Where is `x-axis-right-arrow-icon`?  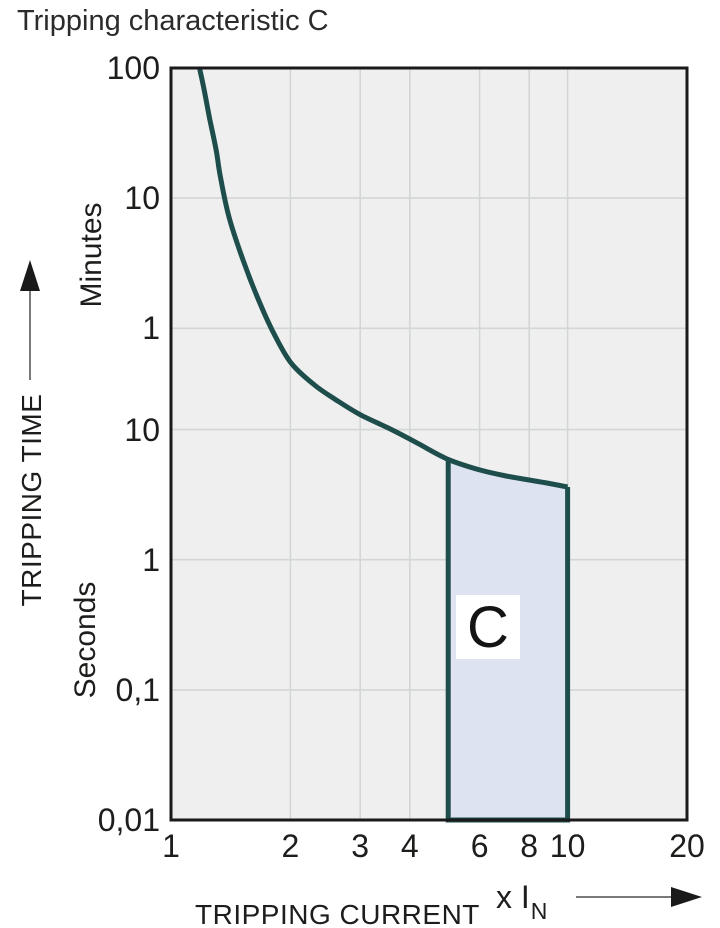 x-axis-right-arrow-icon is located at coordinates (639, 897).